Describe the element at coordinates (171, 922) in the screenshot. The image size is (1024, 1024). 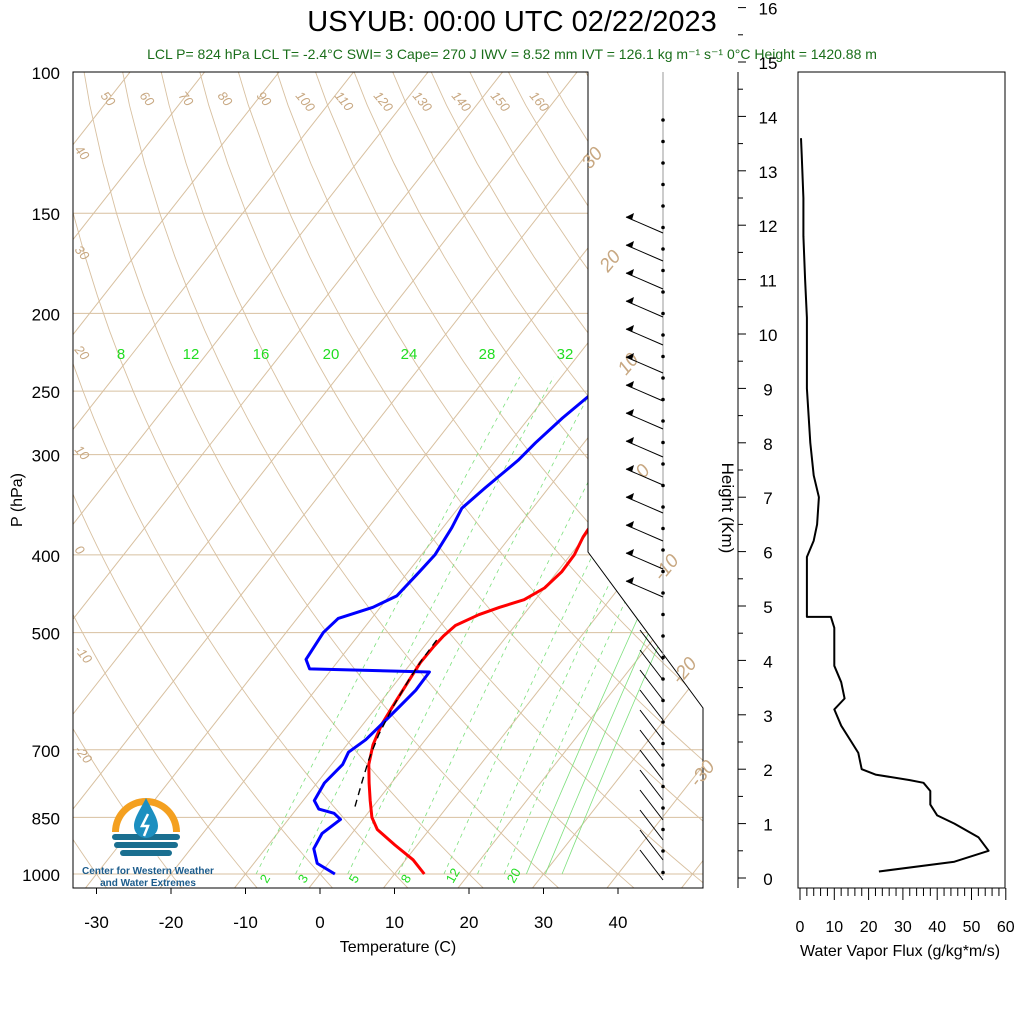
I see `temperature-tick-label: -20` at that location.